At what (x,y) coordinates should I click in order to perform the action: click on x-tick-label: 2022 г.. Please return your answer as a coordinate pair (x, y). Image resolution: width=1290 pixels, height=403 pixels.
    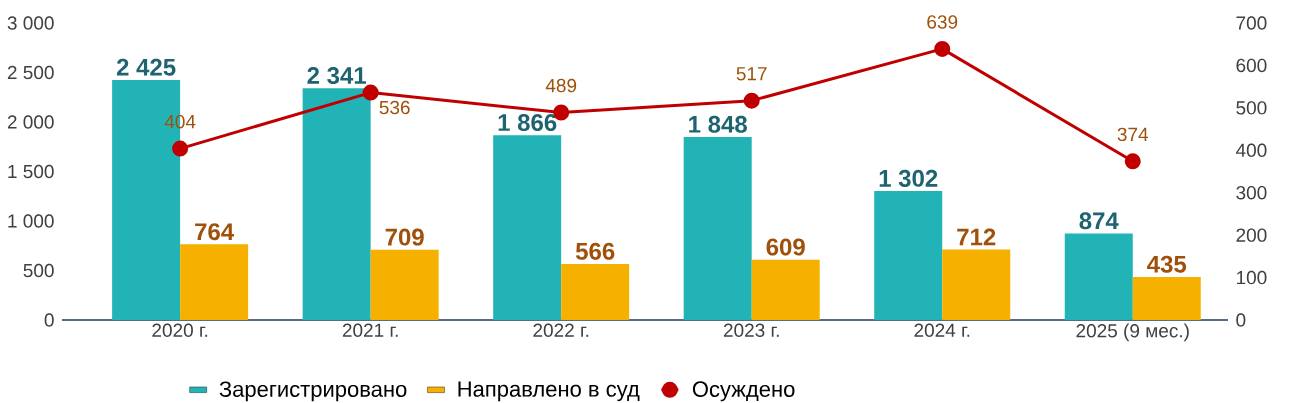
    Looking at the image, I should click on (561, 330).